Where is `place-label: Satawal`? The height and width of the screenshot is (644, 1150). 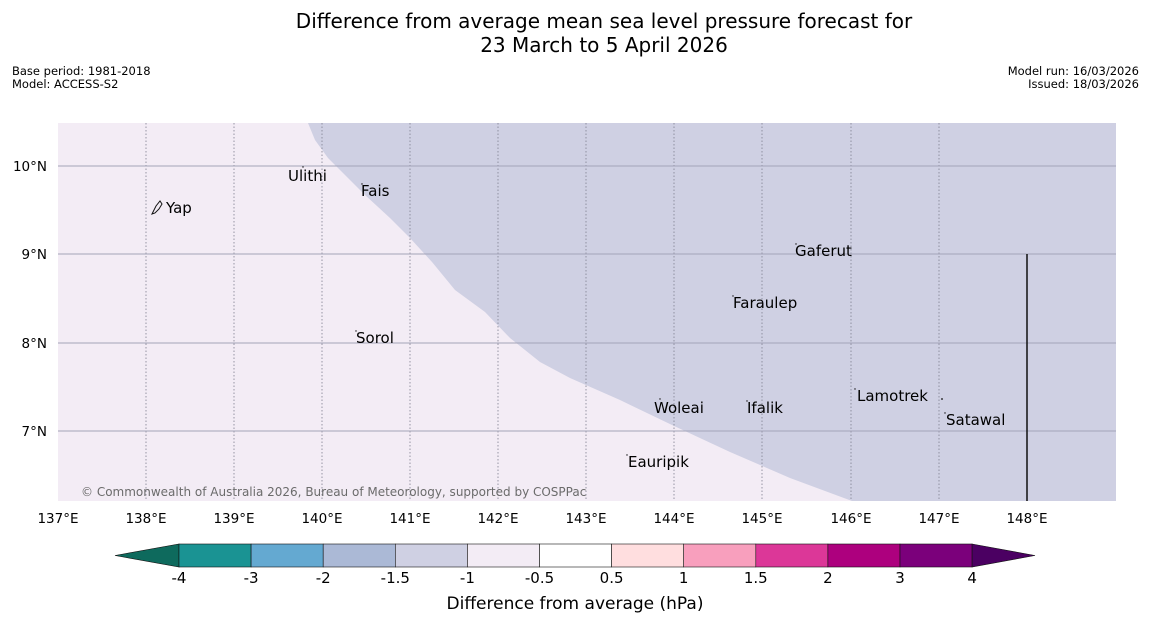 place-label: Satawal is located at coordinates (975, 420).